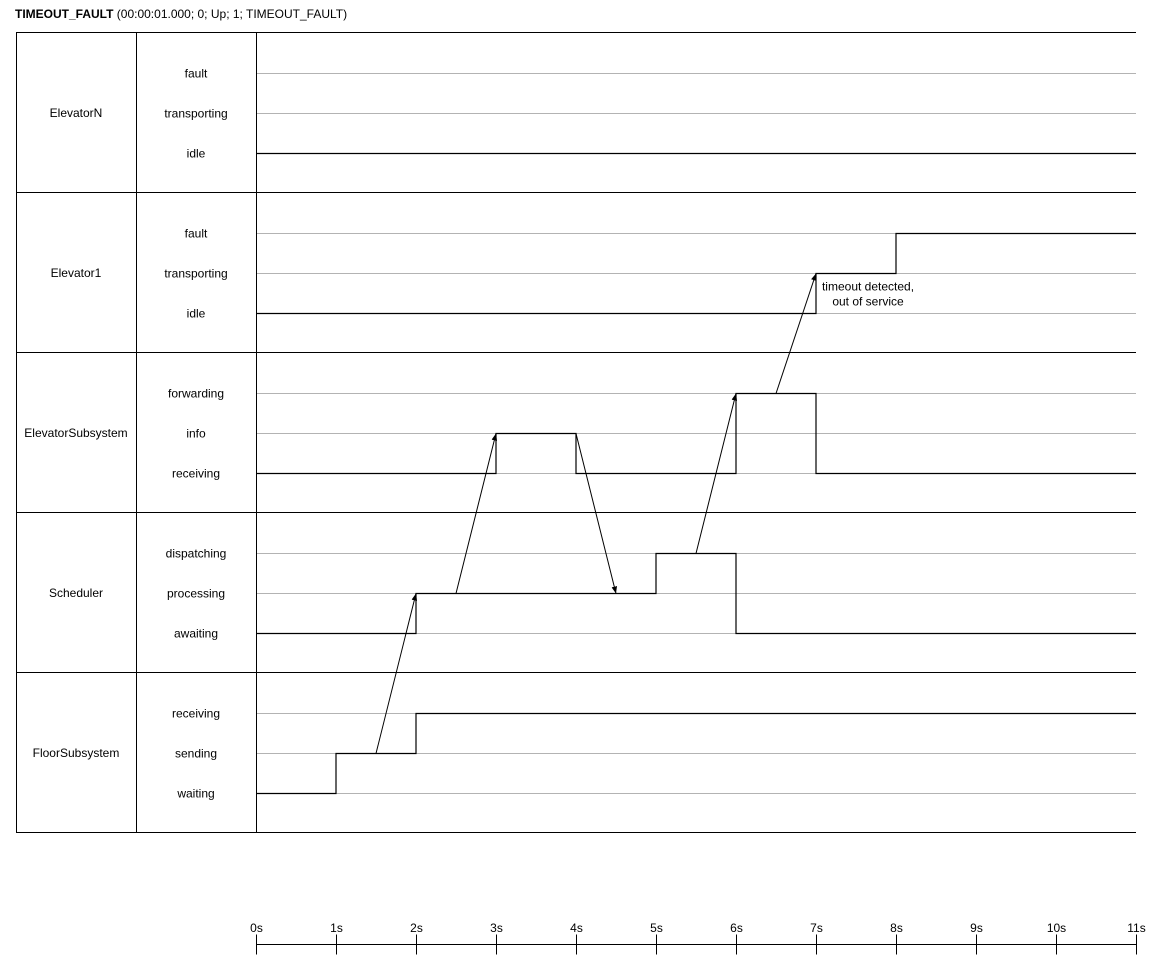 This screenshot has height=965, width=1156. I want to click on time-tick-label: 11s, so click(1136, 928).